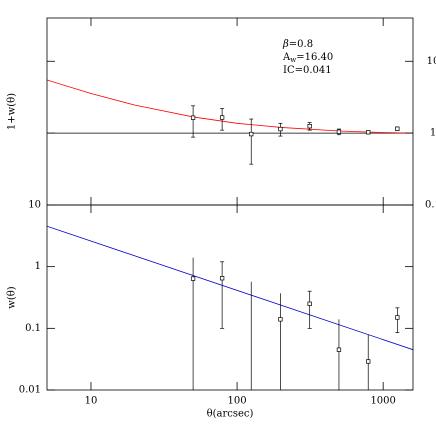 The image size is (436, 436). What do you see at coordinates (230, 414) in the screenshot?
I see `x-axis-label: θ(arcsec)` at bounding box center [230, 414].